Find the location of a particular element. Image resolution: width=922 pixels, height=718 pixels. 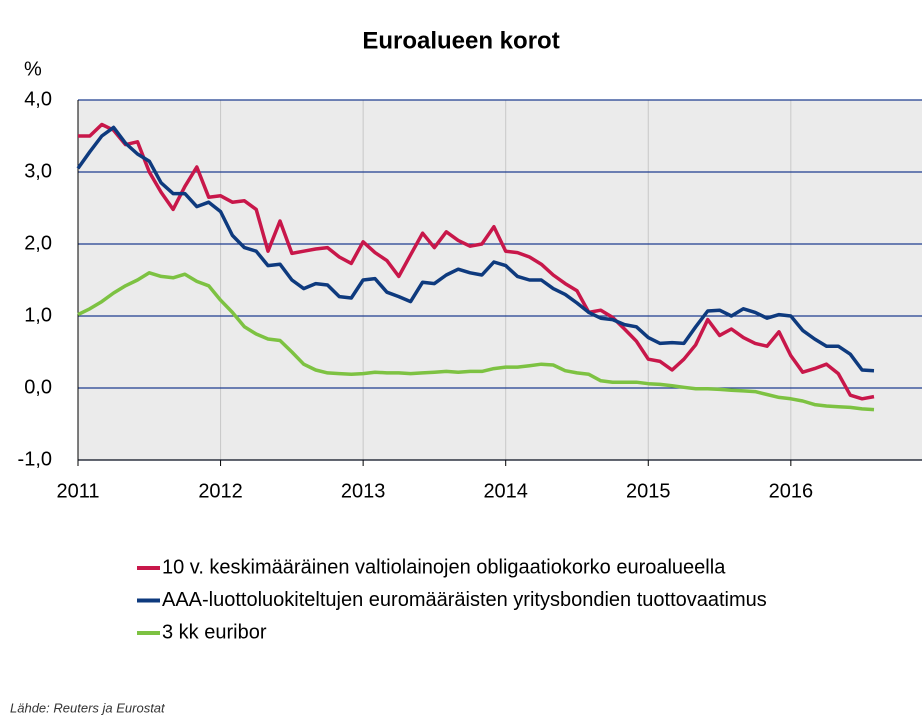

chart-title: Euroalueen korot is located at coordinates (460, 40).